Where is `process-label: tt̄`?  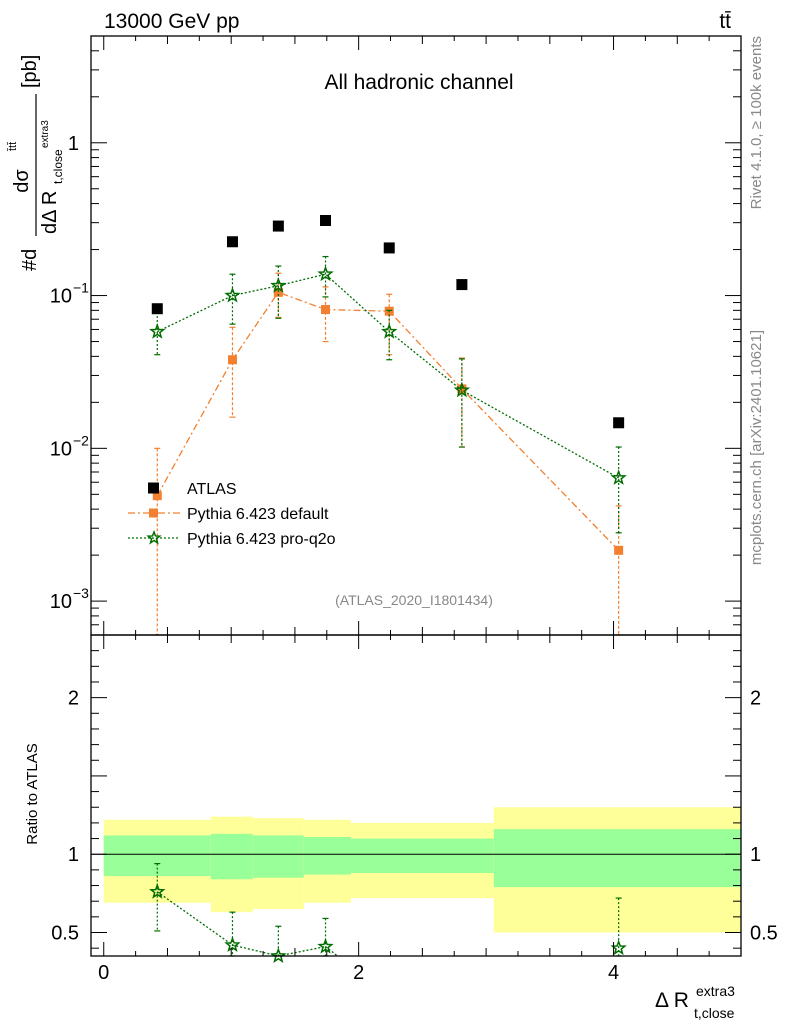
process-label: tt̄ is located at coordinates (725, 21).